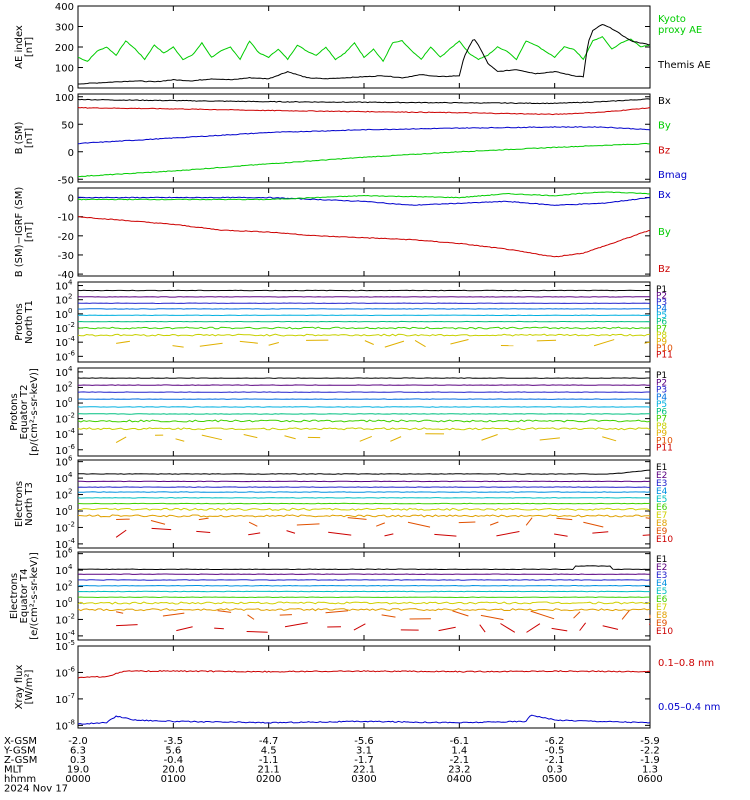 The width and height of the screenshot is (750, 800). Describe the element at coordinates (661, 592) in the screenshot. I see `legend-entry: E5` at that location.